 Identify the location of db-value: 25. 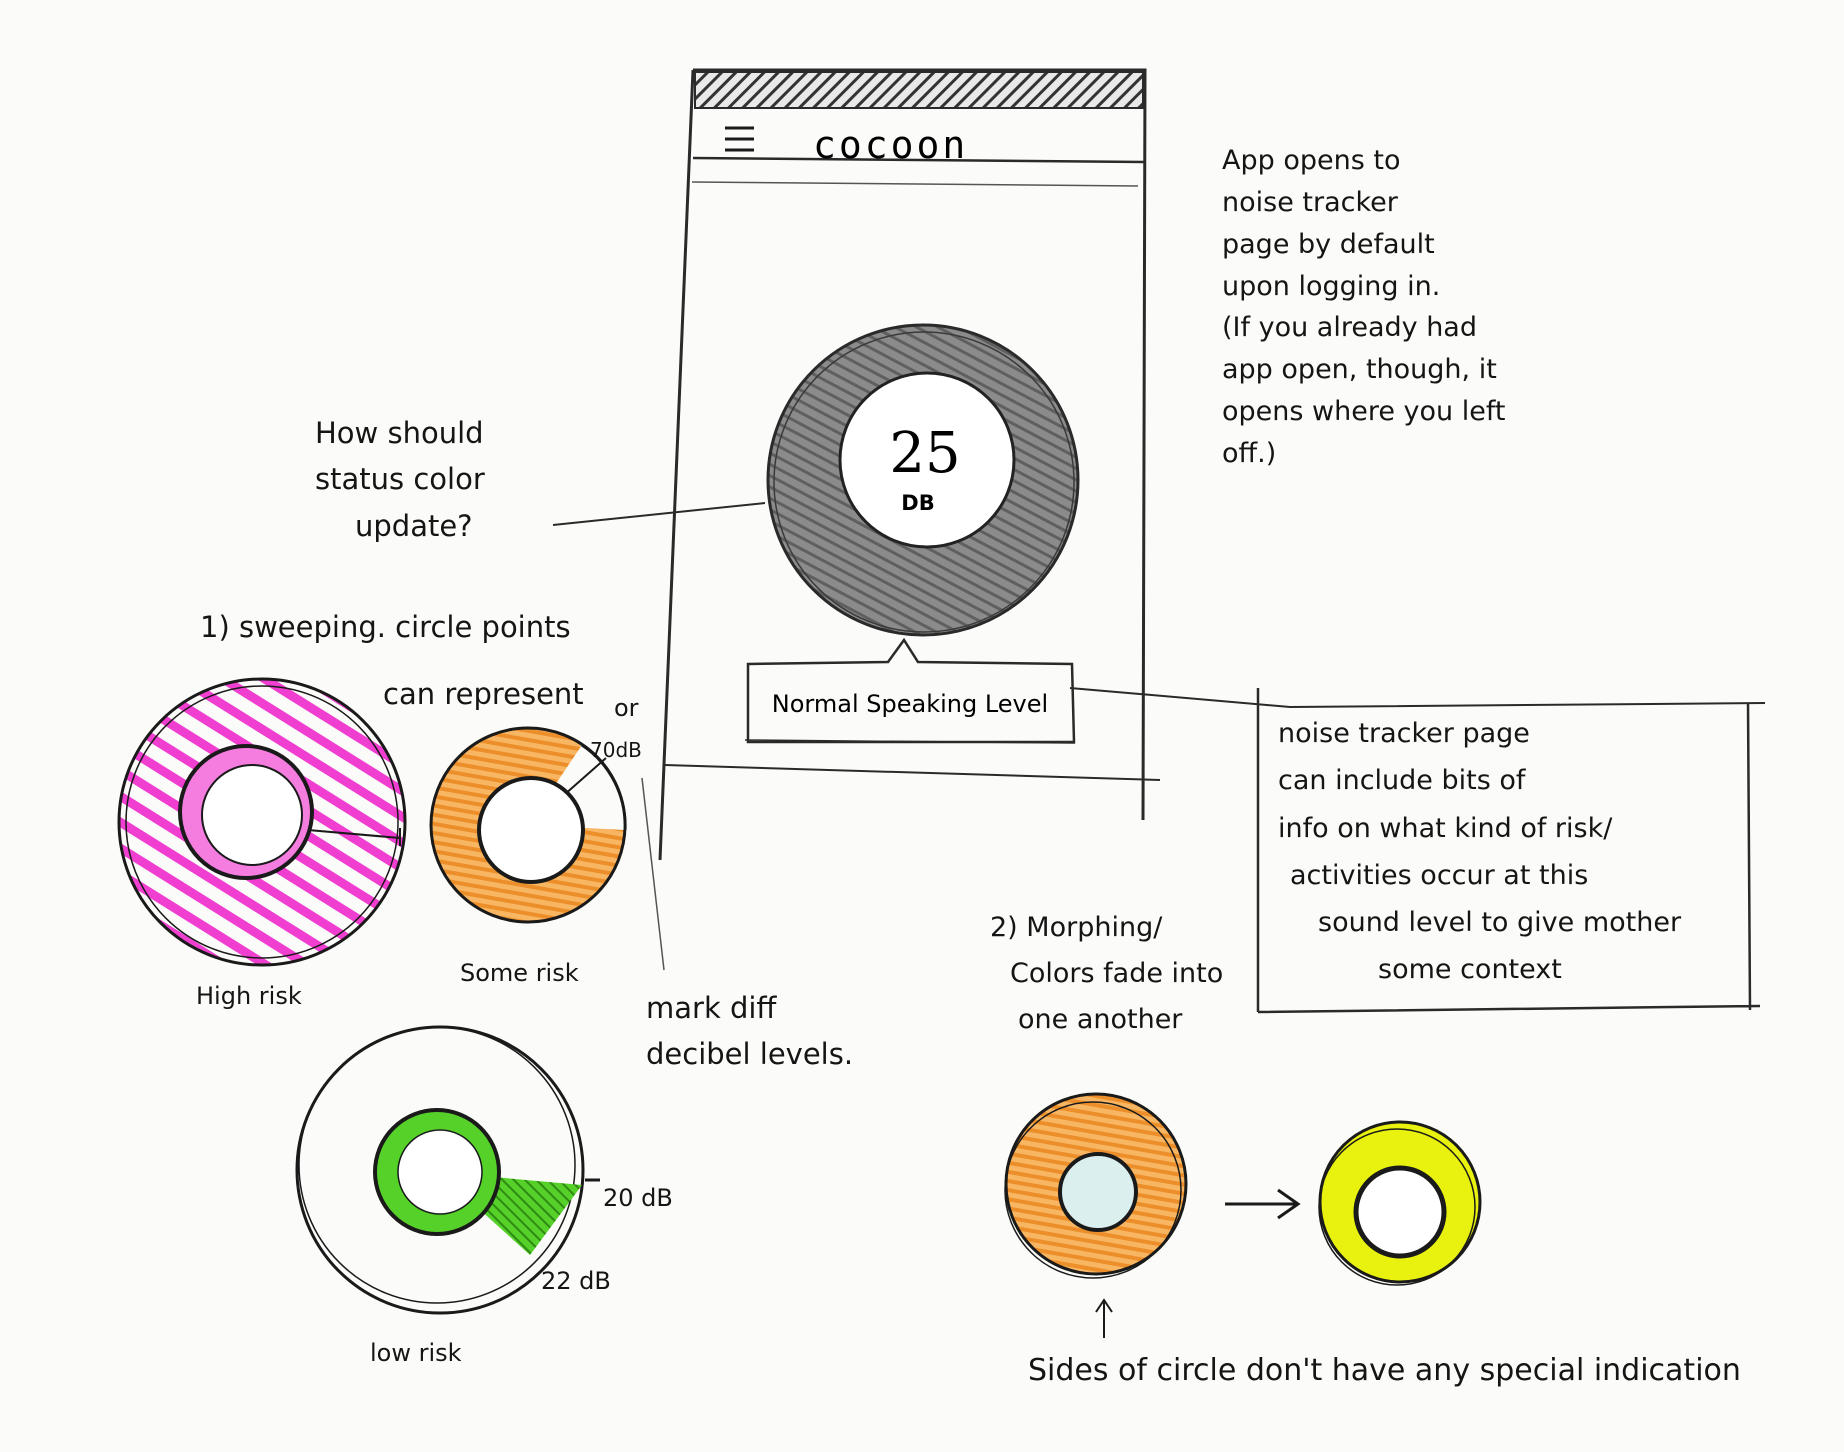
(924, 453).